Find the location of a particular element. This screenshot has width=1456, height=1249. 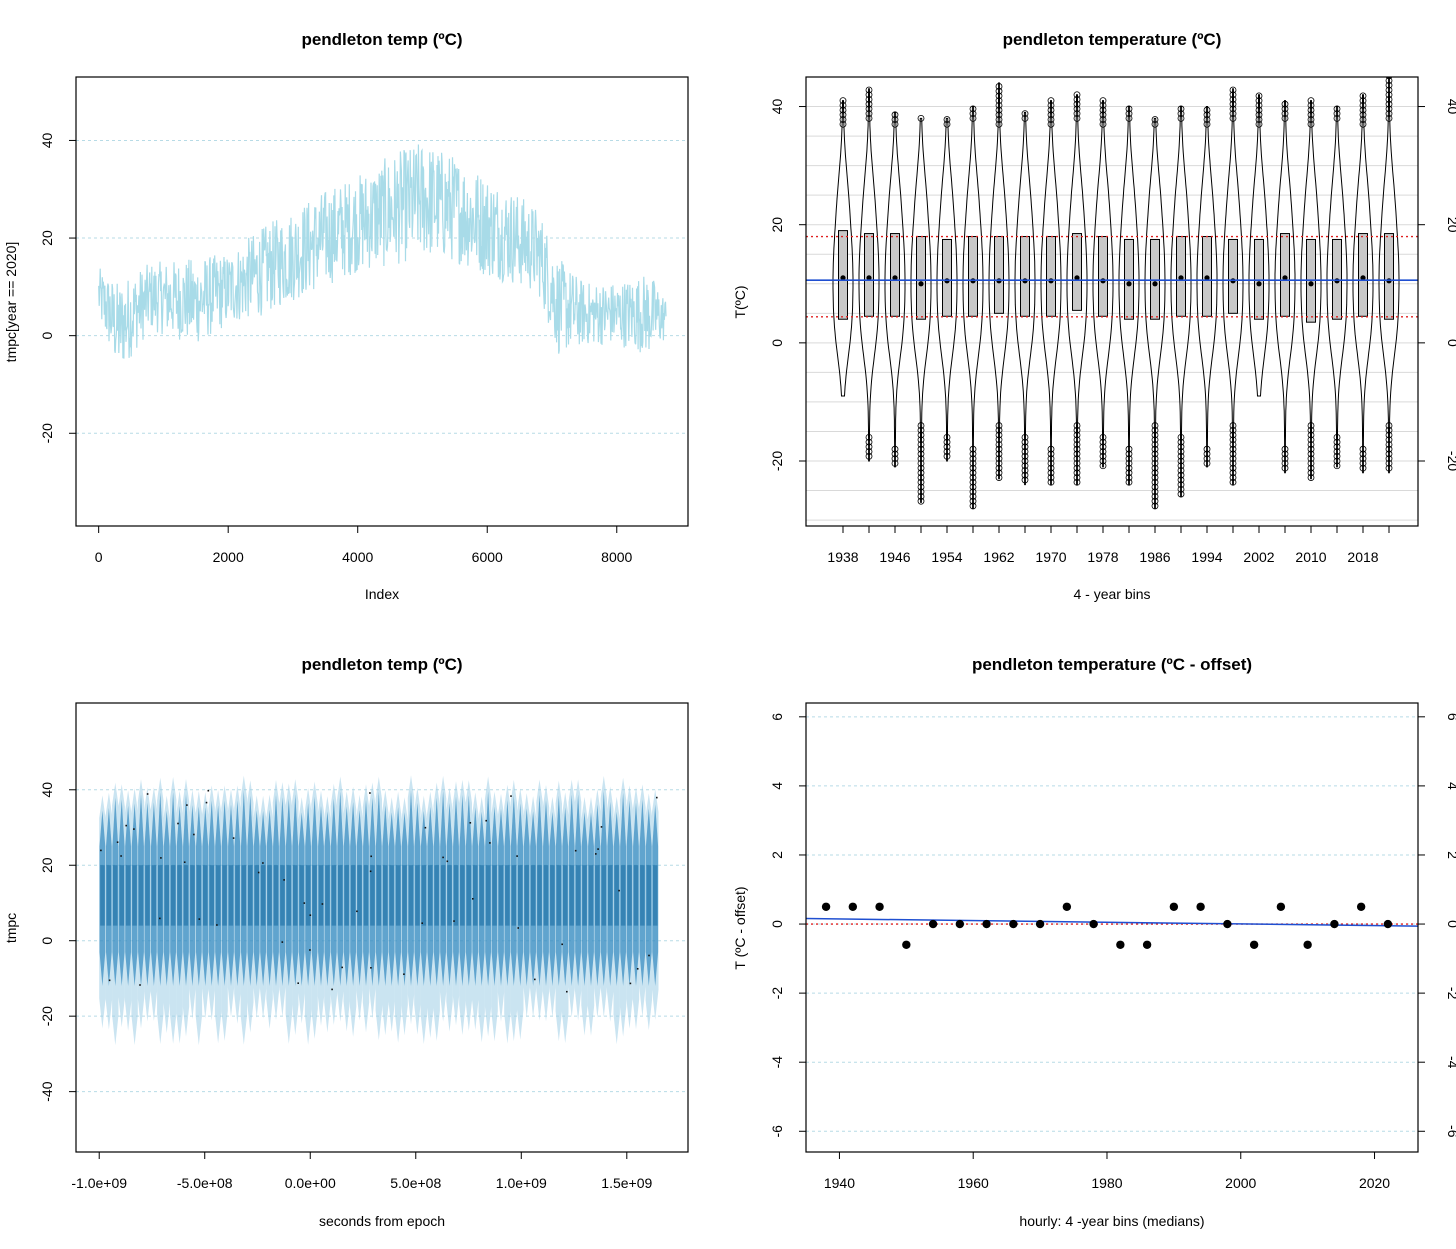

p4-ytick-right-label: -4 is located at coordinates (1450, 1062).